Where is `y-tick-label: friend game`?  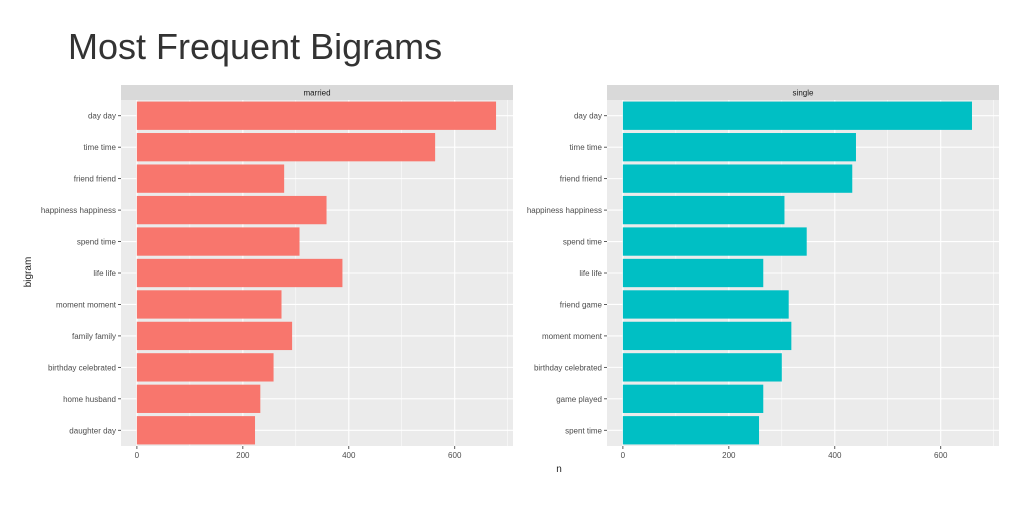
y-tick-label: friend game is located at coordinates (581, 304).